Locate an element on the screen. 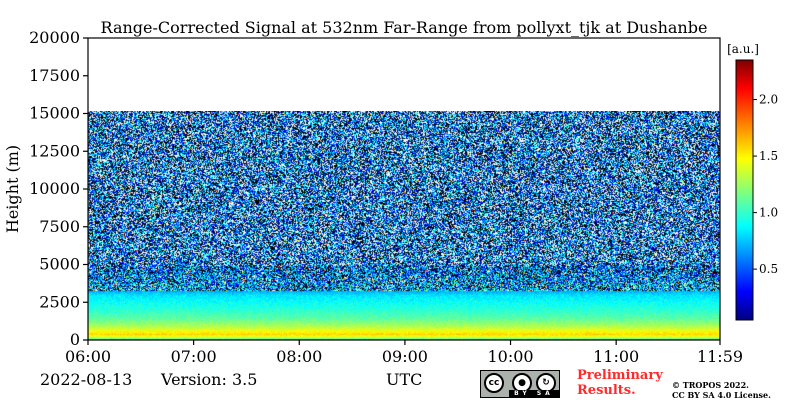  colorbar is located at coordinates (744, 190).